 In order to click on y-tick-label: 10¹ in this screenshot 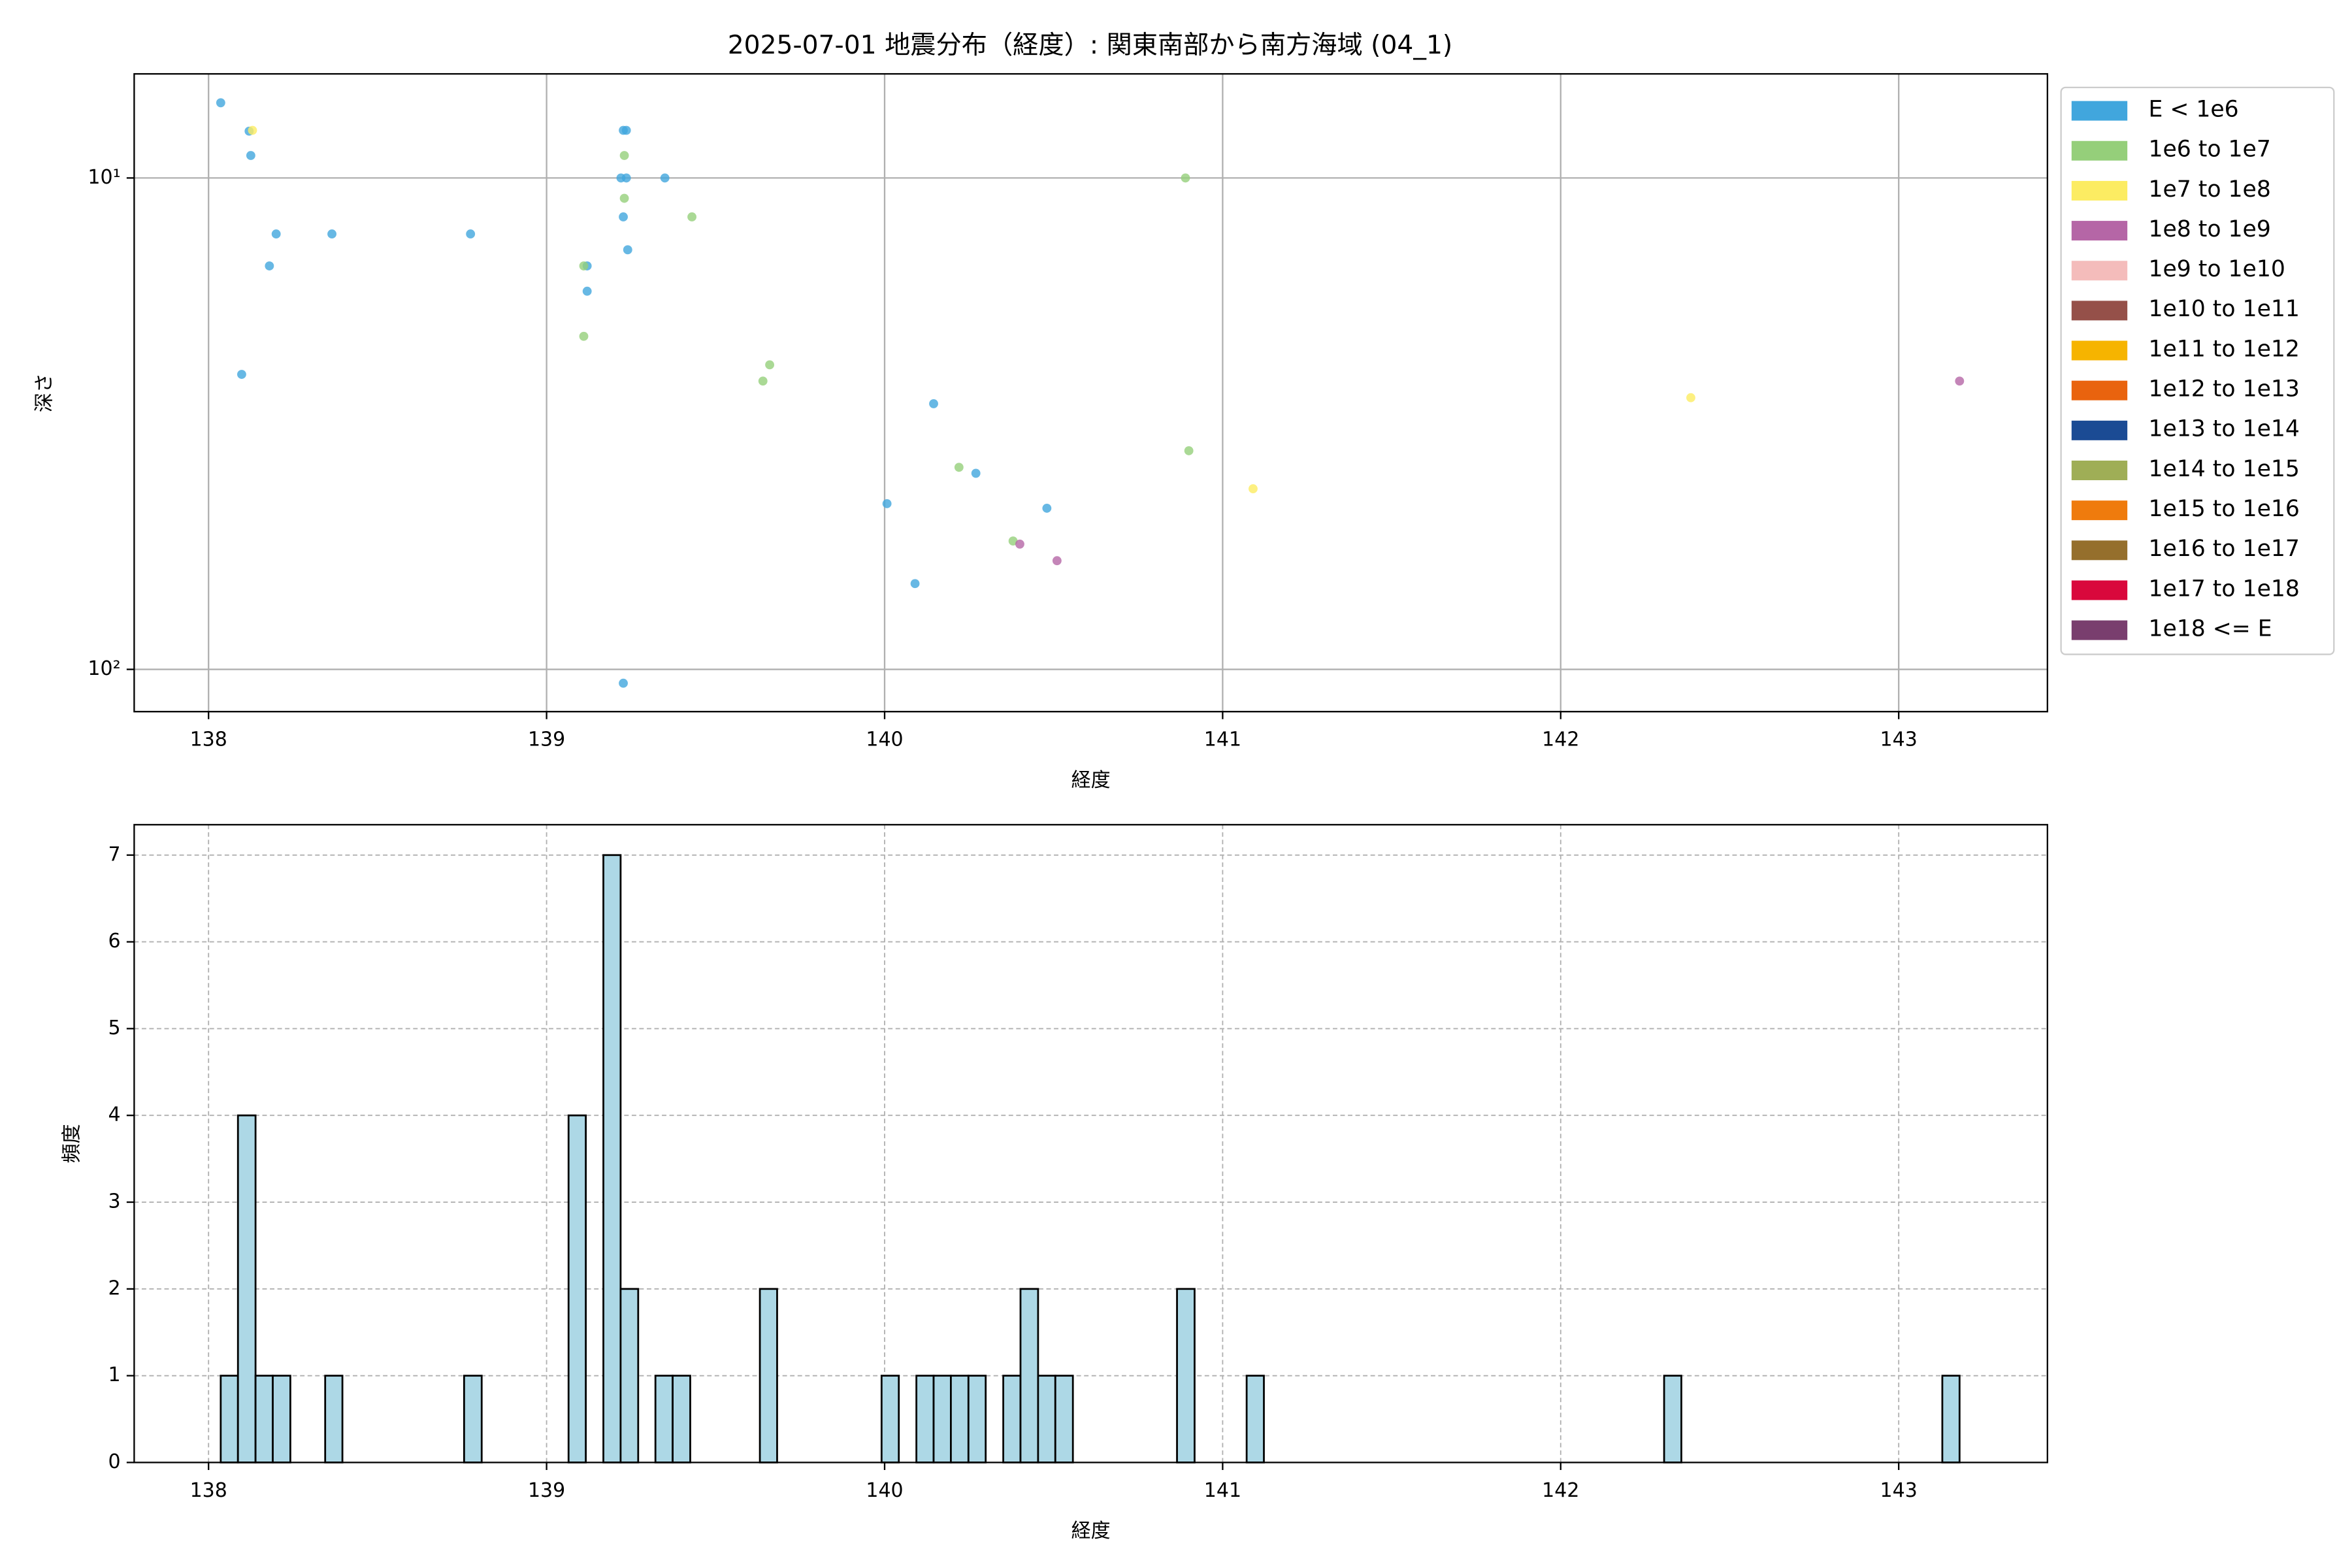, I will do `click(104, 177)`.